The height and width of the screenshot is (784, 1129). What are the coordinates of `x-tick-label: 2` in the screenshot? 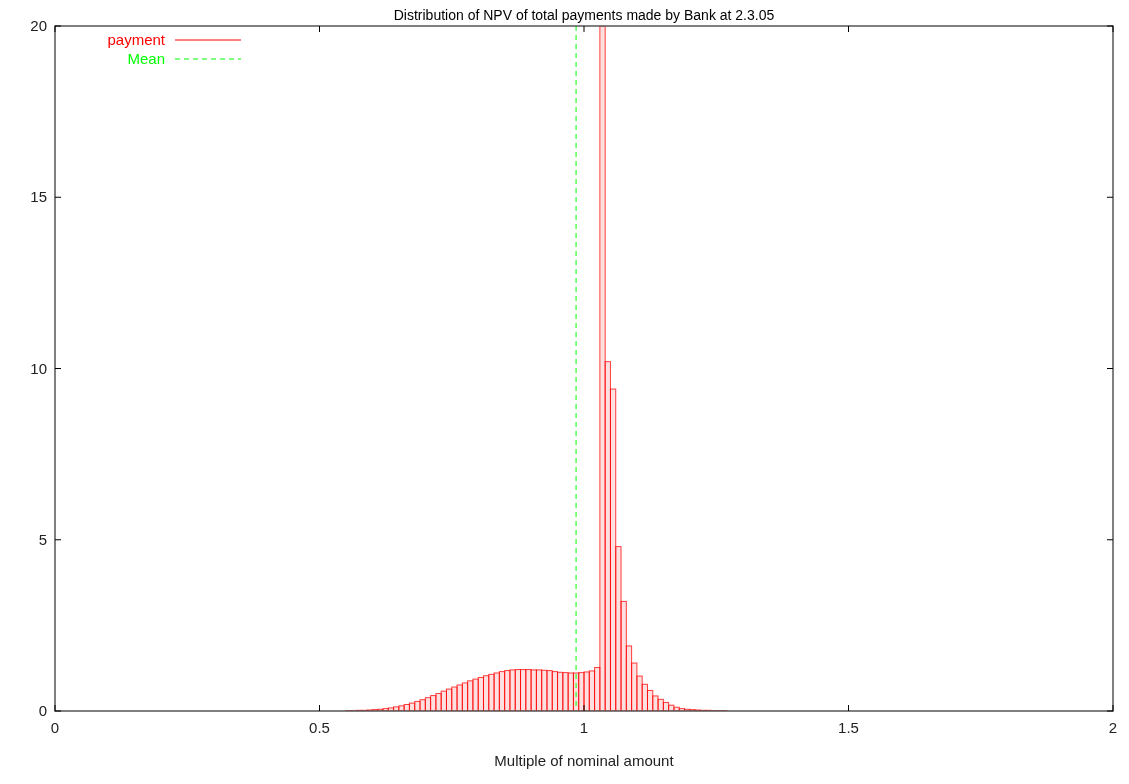 It's located at (1113, 727).